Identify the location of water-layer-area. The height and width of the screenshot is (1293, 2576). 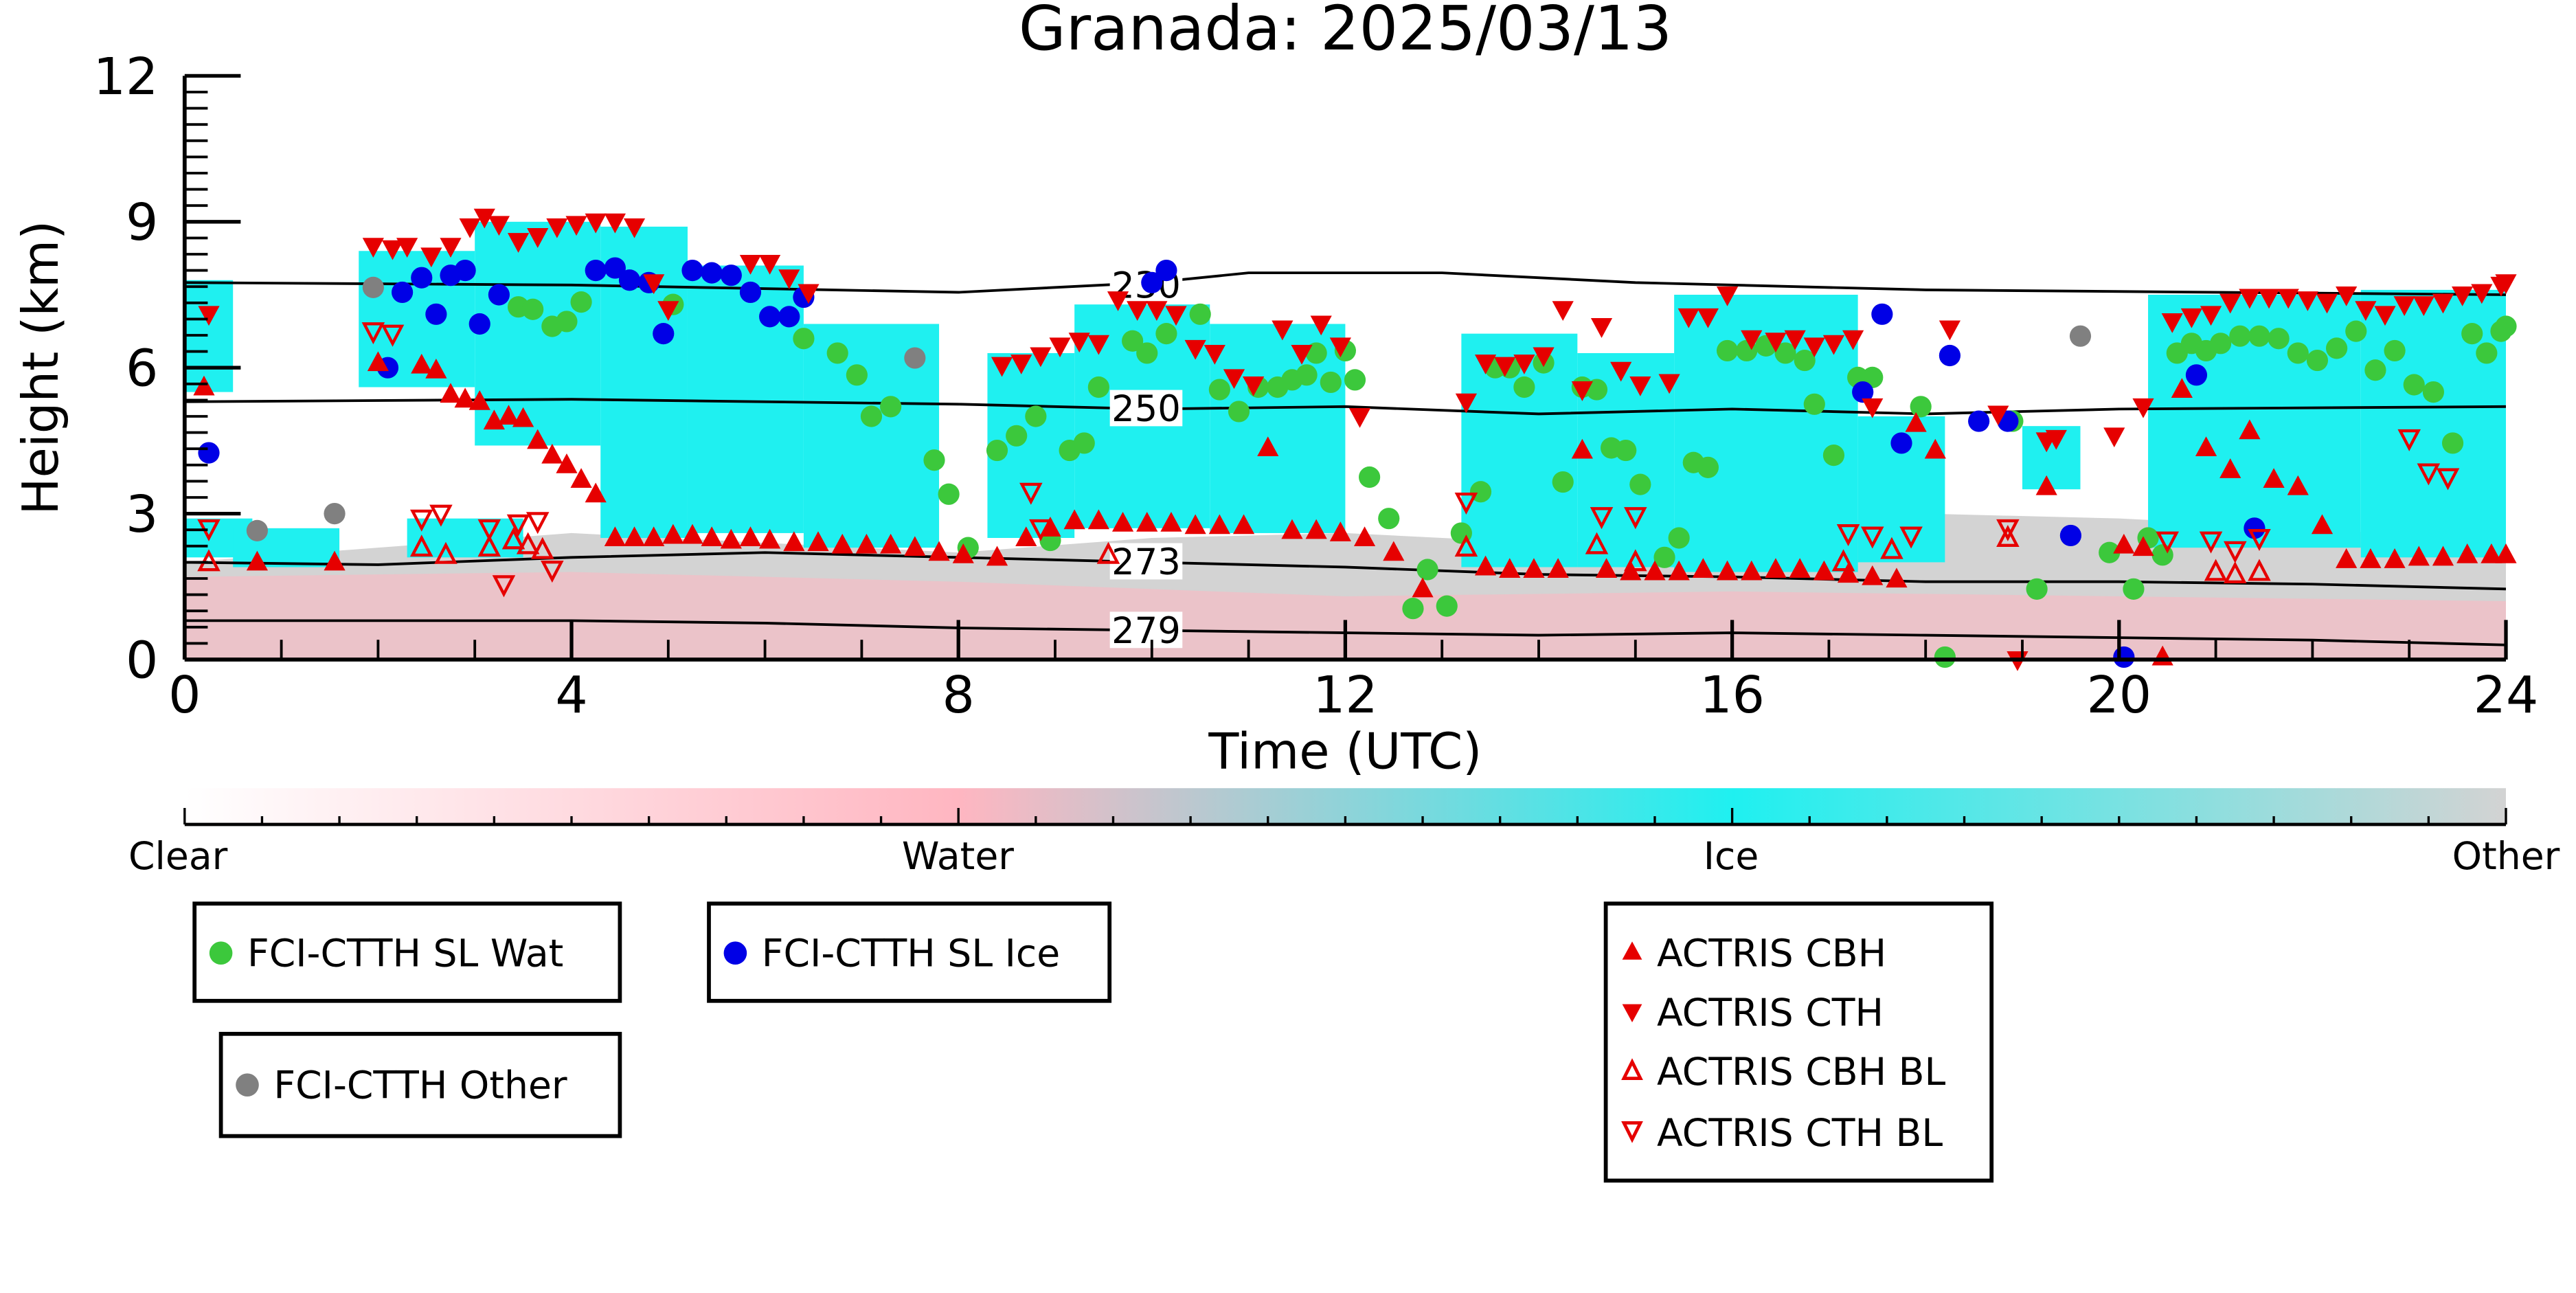
(1345, 616).